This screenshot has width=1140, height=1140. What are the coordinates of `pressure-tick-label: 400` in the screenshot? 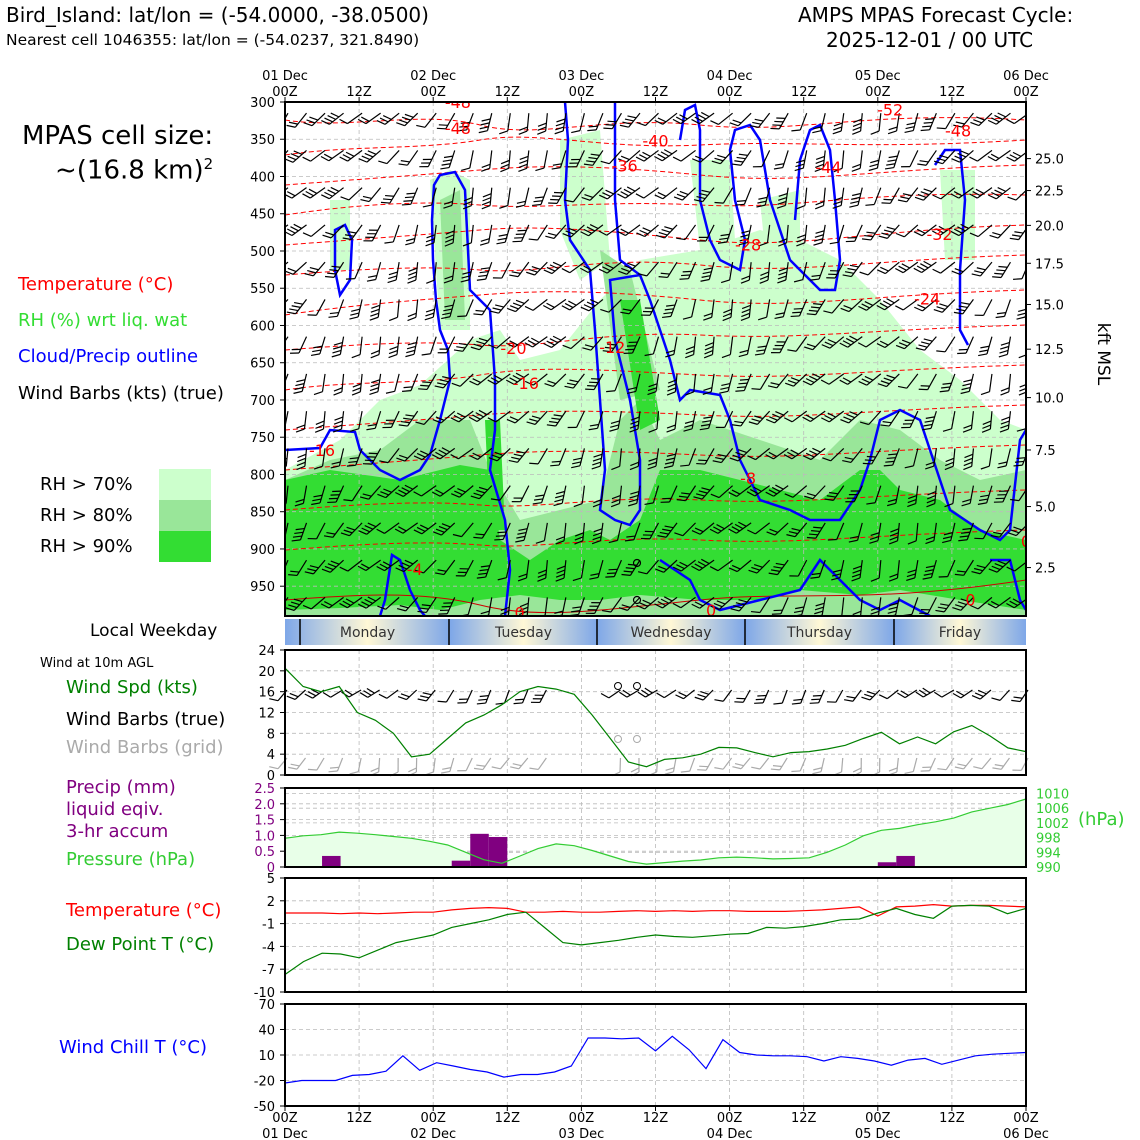 It's located at (262, 177).